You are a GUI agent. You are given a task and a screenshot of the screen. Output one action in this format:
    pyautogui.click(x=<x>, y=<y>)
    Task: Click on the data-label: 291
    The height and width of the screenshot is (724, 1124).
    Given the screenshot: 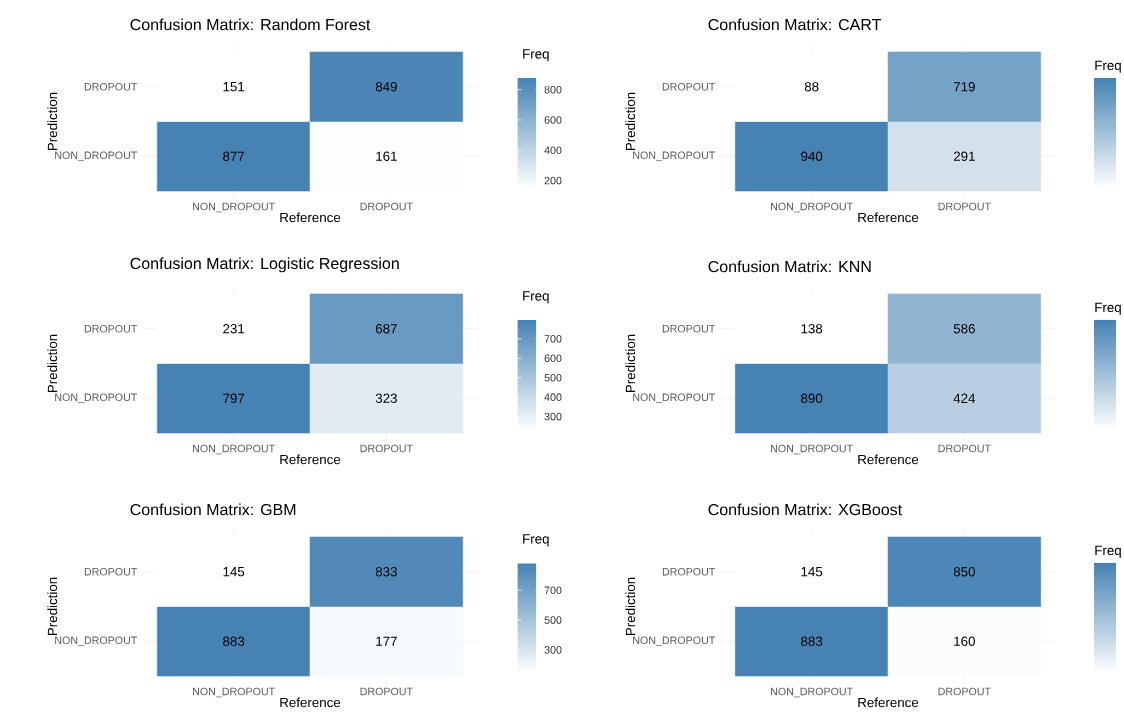 What is the action you would take?
    pyautogui.click(x=964, y=156)
    